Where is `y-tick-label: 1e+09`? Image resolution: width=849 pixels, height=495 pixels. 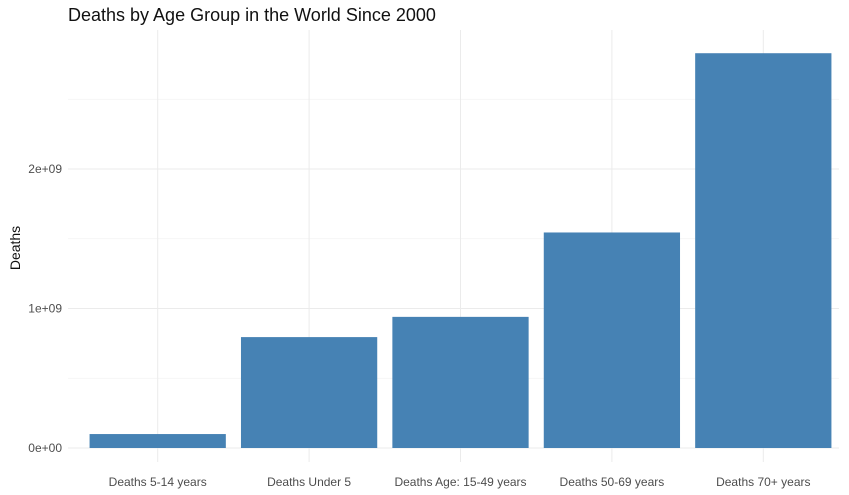
y-tick-label: 1e+09 is located at coordinates (45, 309).